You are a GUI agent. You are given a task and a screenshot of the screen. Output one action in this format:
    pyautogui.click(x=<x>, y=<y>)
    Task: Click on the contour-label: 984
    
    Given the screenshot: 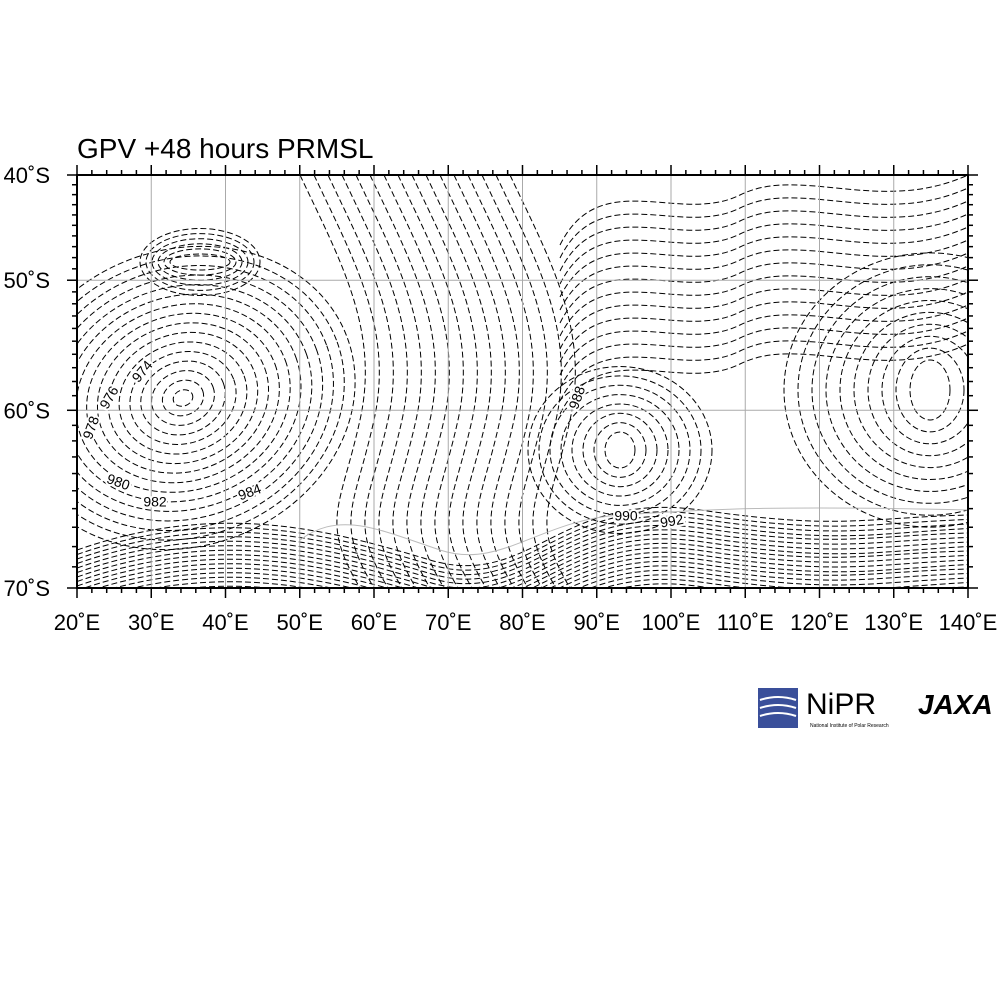 What is the action you would take?
    pyautogui.click(x=250, y=491)
    